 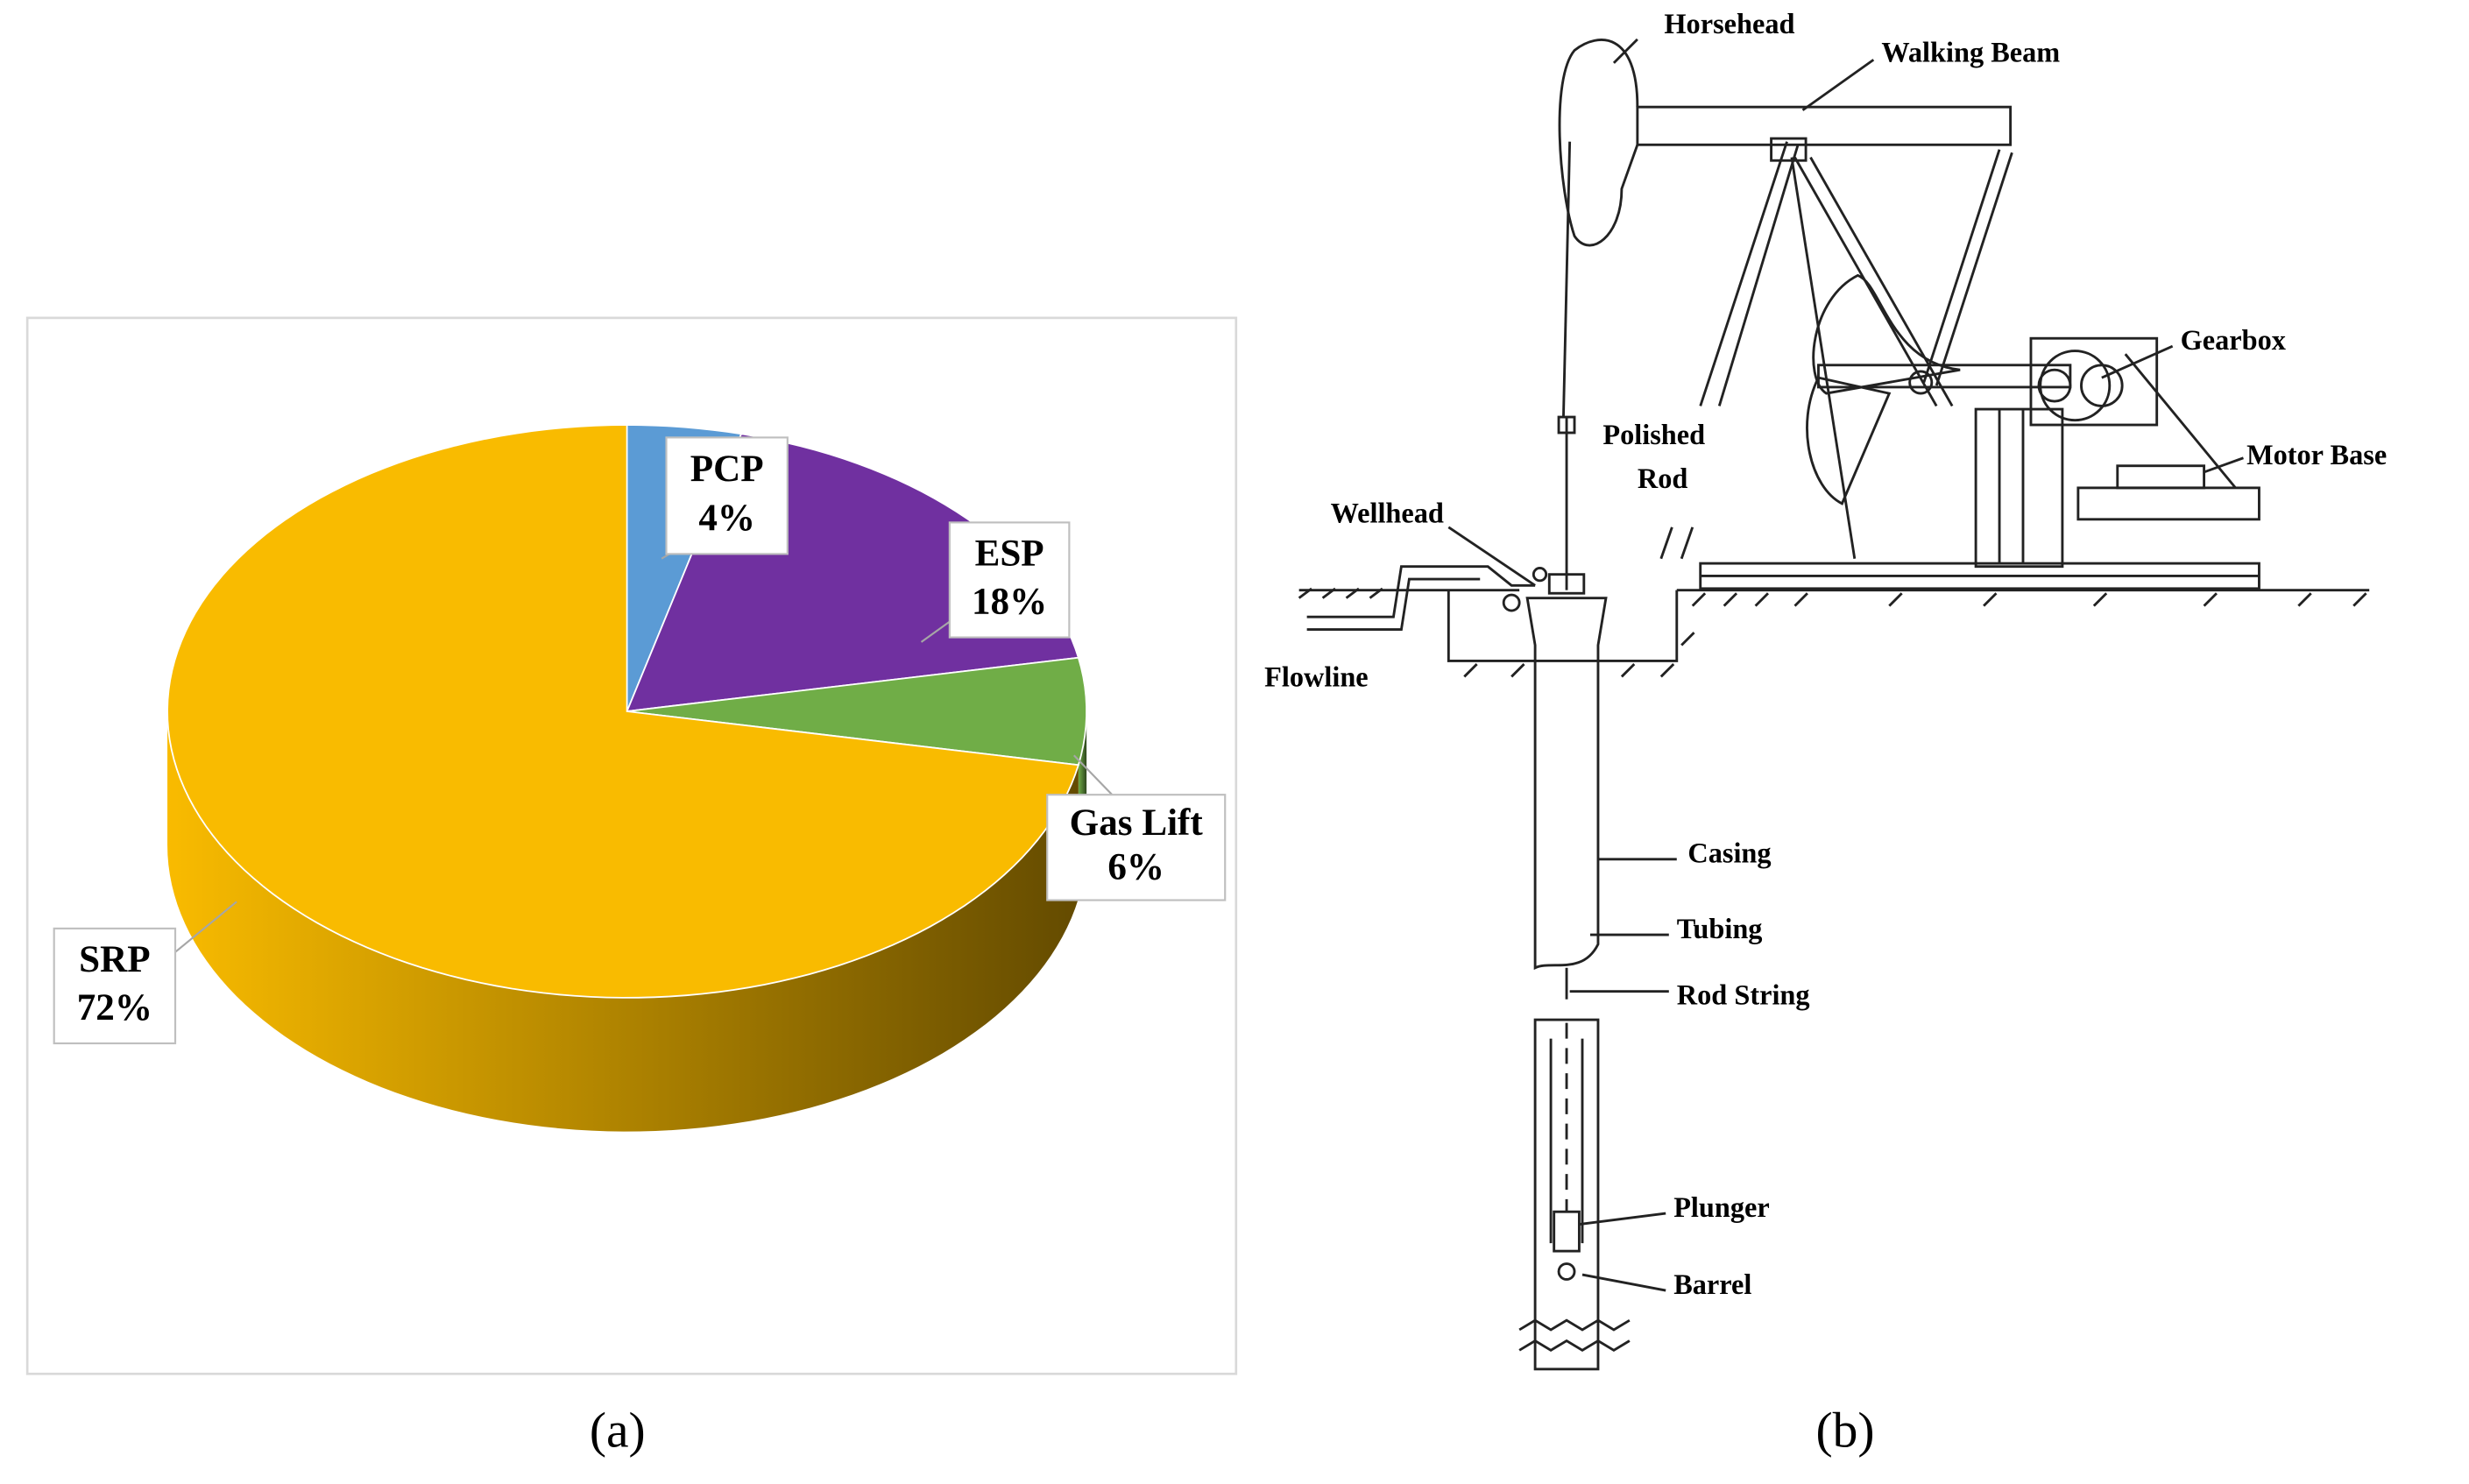 I want to click on diagram-label: Rod String, so click(x=1743, y=995).